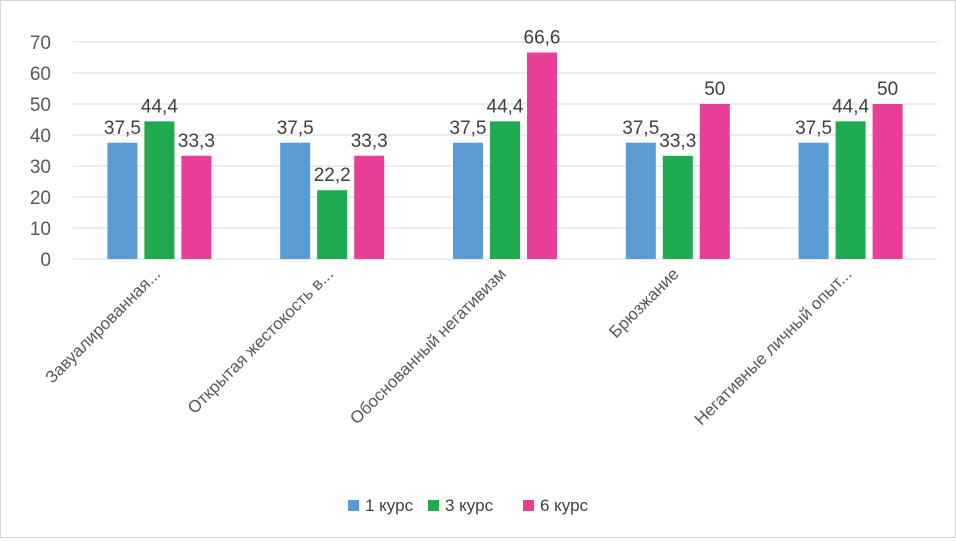 The height and width of the screenshot is (542, 956). Describe the element at coordinates (542, 38) in the screenshot. I see `data-label: 66,6` at that location.